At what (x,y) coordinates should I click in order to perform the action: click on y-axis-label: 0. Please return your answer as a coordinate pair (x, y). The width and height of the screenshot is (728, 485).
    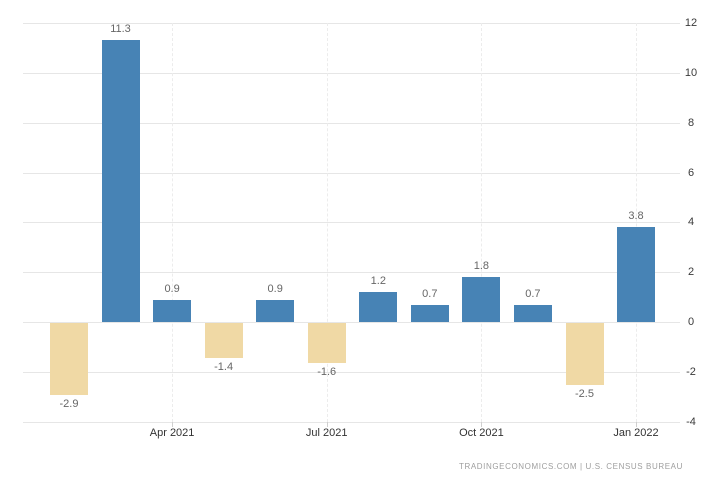
    Looking at the image, I should click on (691, 322).